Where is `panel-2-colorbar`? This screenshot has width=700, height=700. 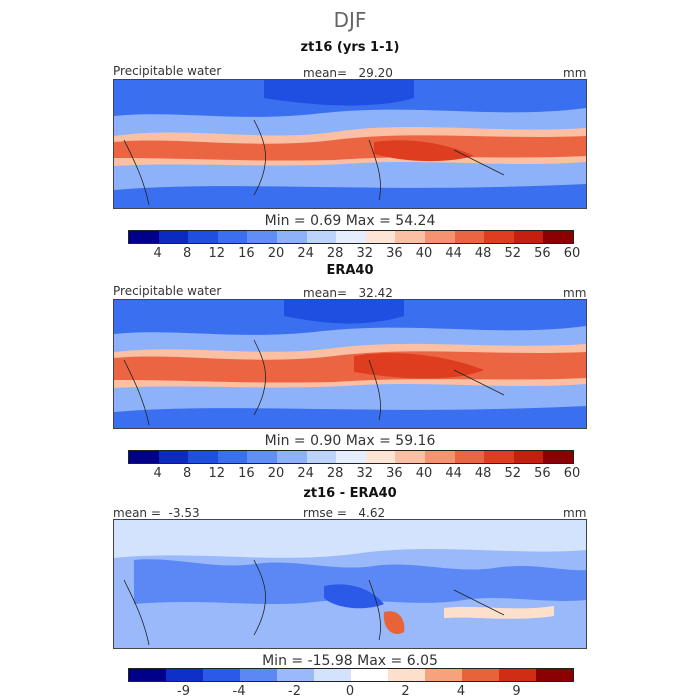
panel-2-colorbar is located at coordinates (351, 457).